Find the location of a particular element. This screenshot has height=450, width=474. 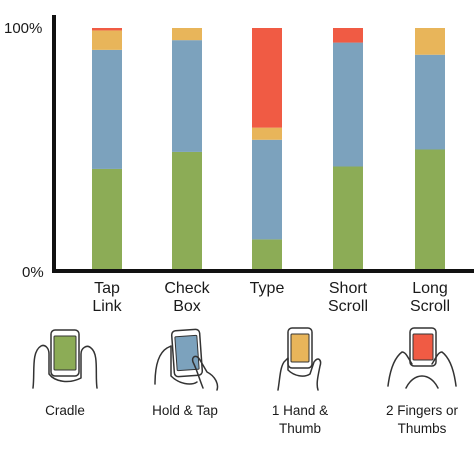

y-tick-label-100: 100% is located at coordinates (23, 28).